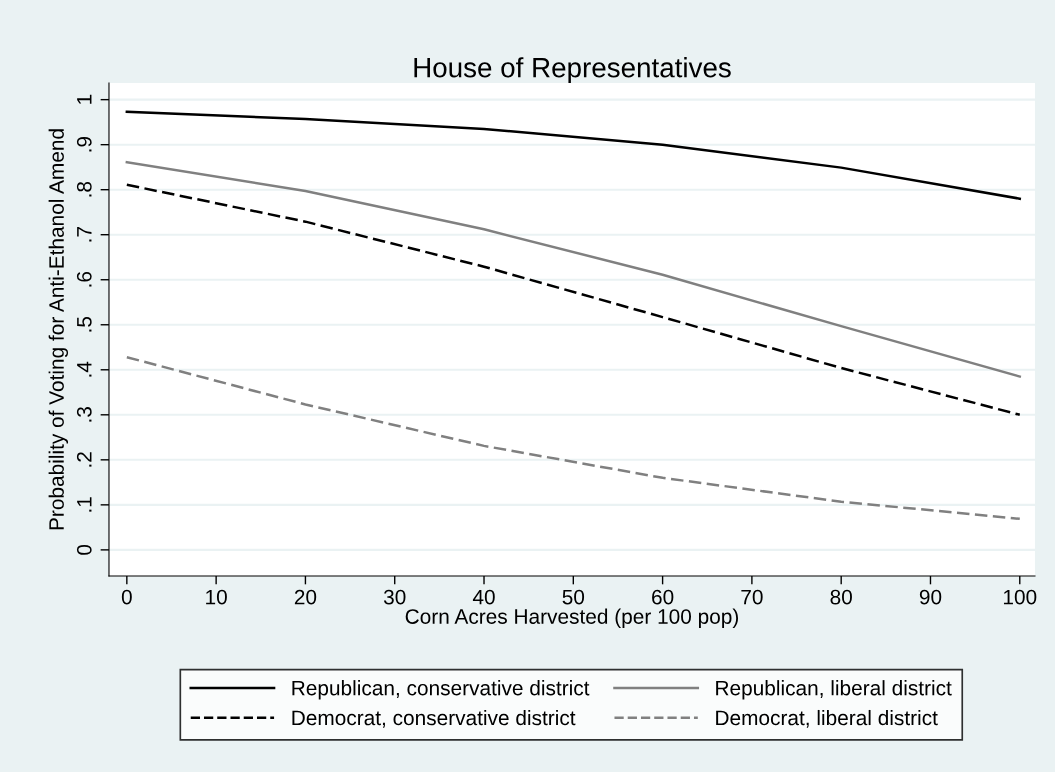 This screenshot has height=772, width=1055. Describe the element at coordinates (84, 99) in the screenshot. I see `y-tick-label: 1` at that location.